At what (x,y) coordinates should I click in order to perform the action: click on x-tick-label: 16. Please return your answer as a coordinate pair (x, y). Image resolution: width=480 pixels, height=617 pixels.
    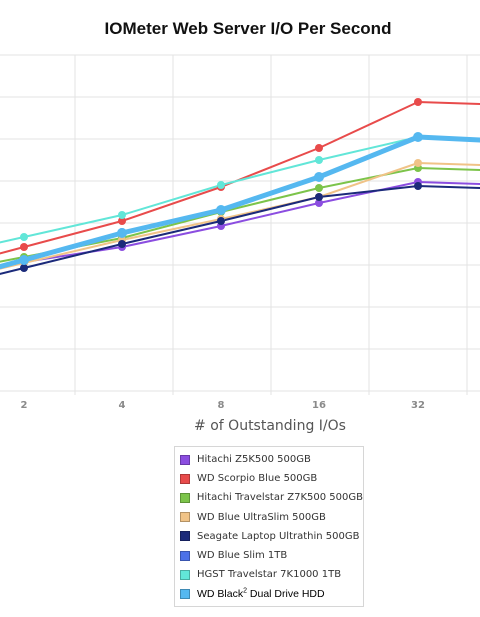
    Looking at the image, I should click on (319, 405).